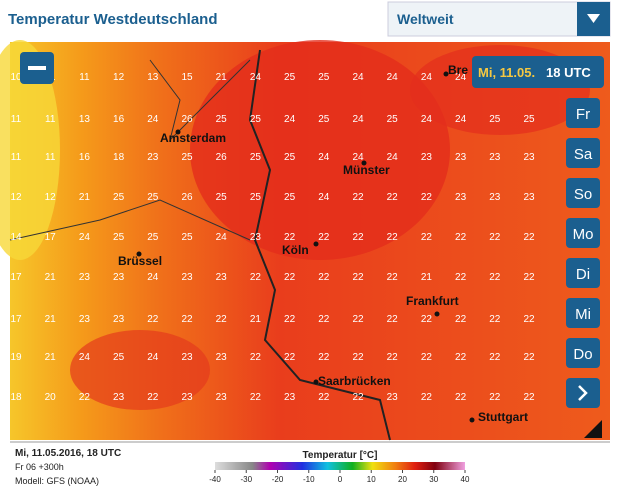  What do you see at coordinates (30, 150) in the screenshot?
I see `cool-area` at bounding box center [30, 150].